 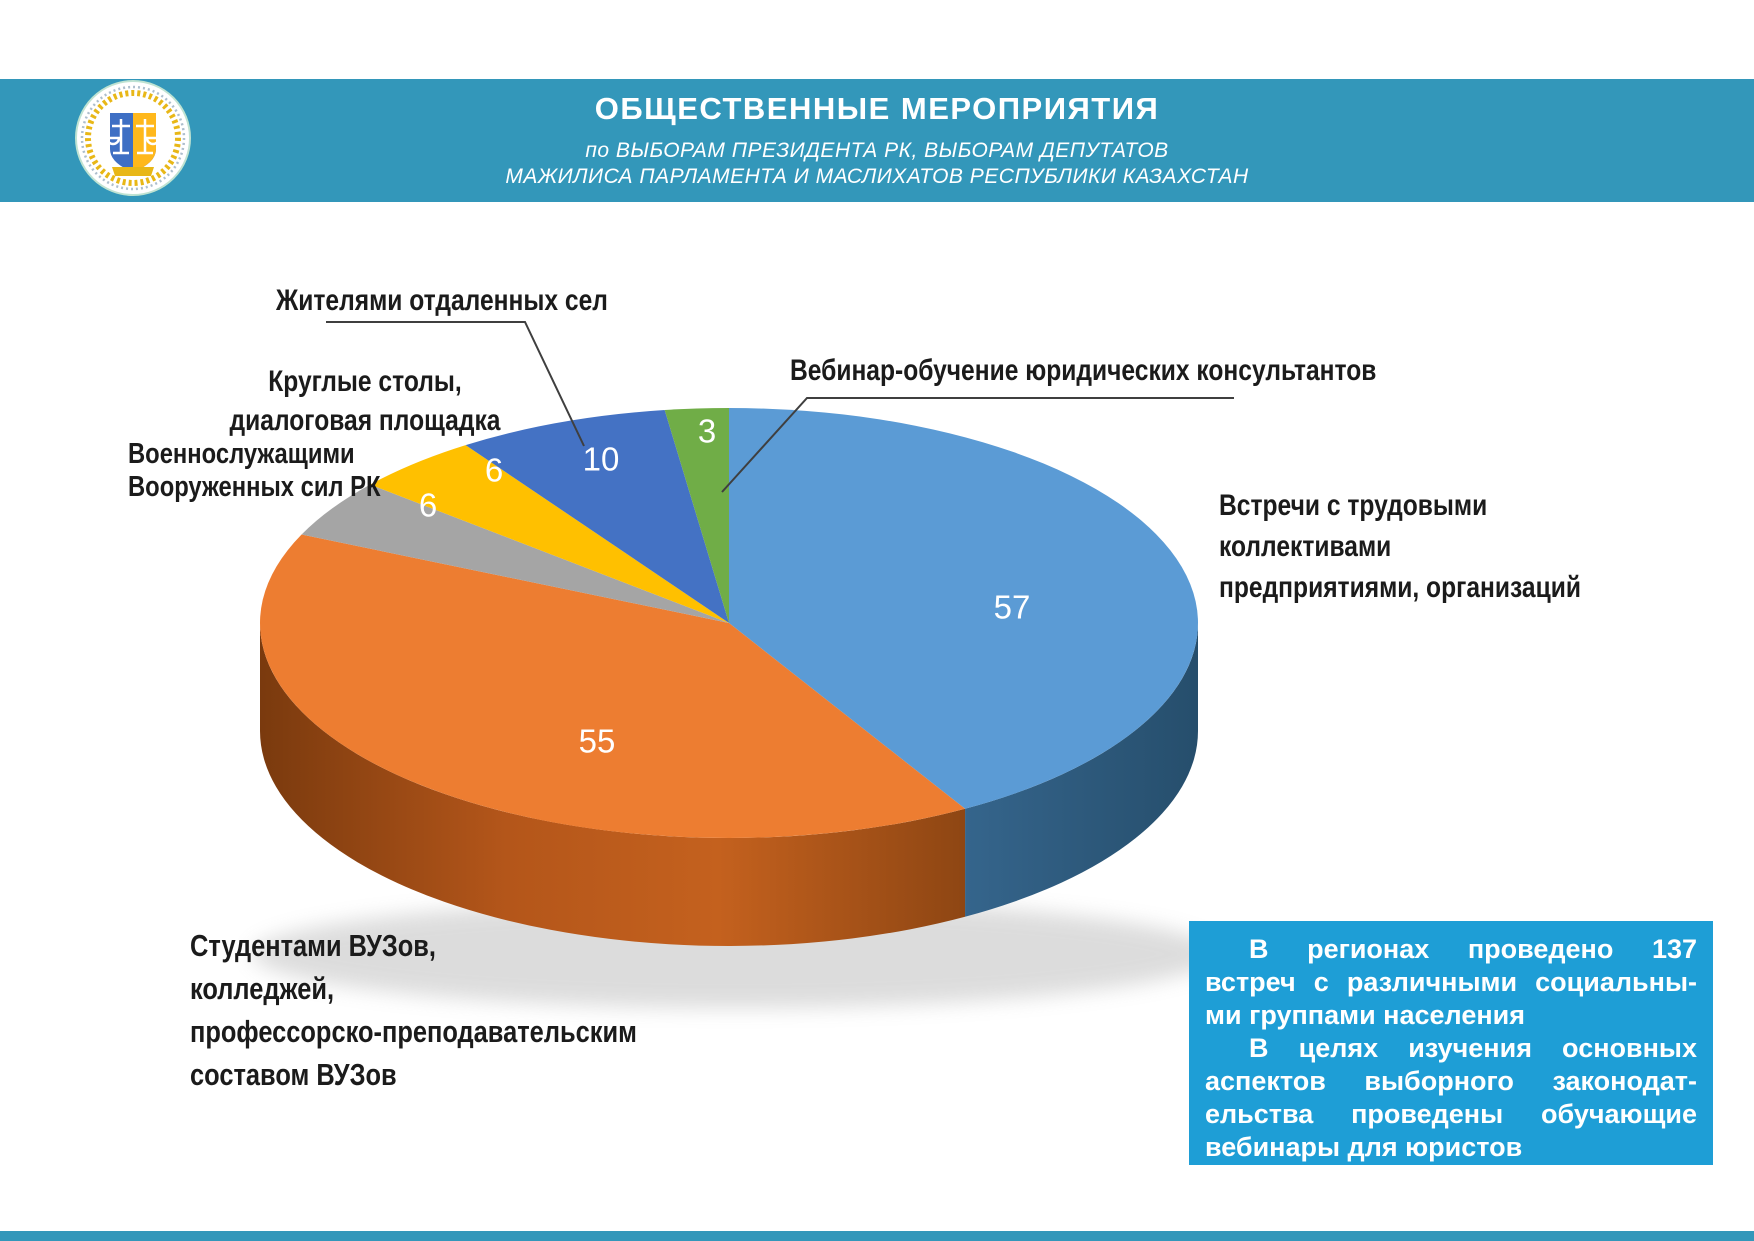 What do you see at coordinates (1012, 607) in the screenshot?
I see `pie-value-label-workers: 57` at bounding box center [1012, 607].